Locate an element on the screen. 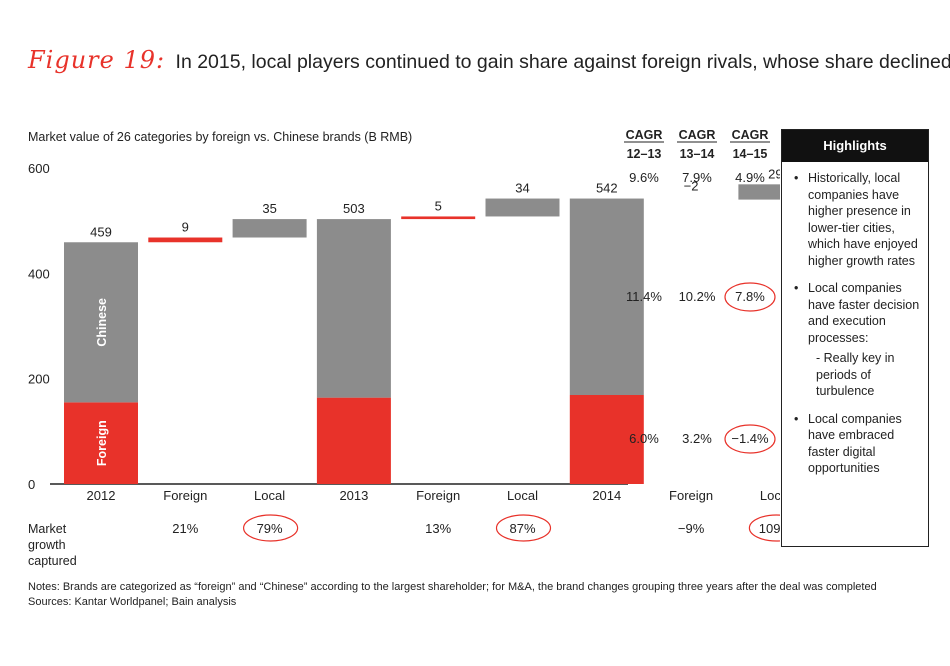 This screenshot has height=666, width=950. growth-captured-label: growth is located at coordinates (47, 545).